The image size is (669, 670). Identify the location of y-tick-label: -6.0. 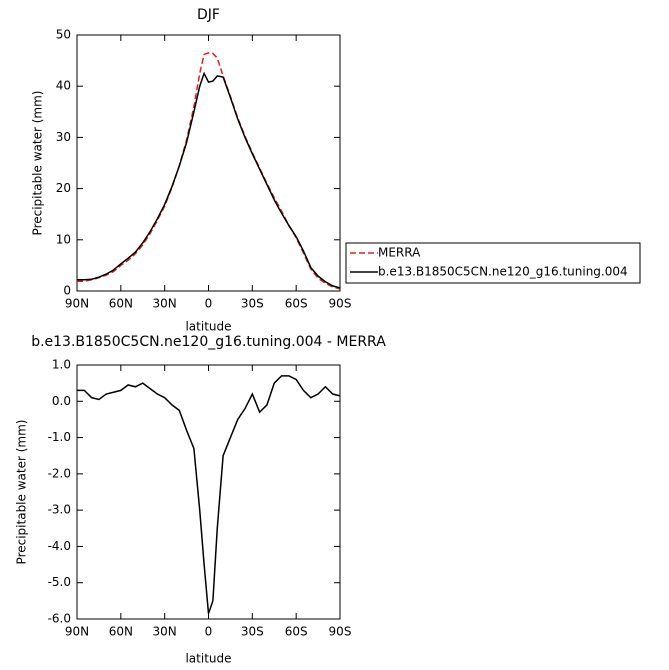
(59, 619).